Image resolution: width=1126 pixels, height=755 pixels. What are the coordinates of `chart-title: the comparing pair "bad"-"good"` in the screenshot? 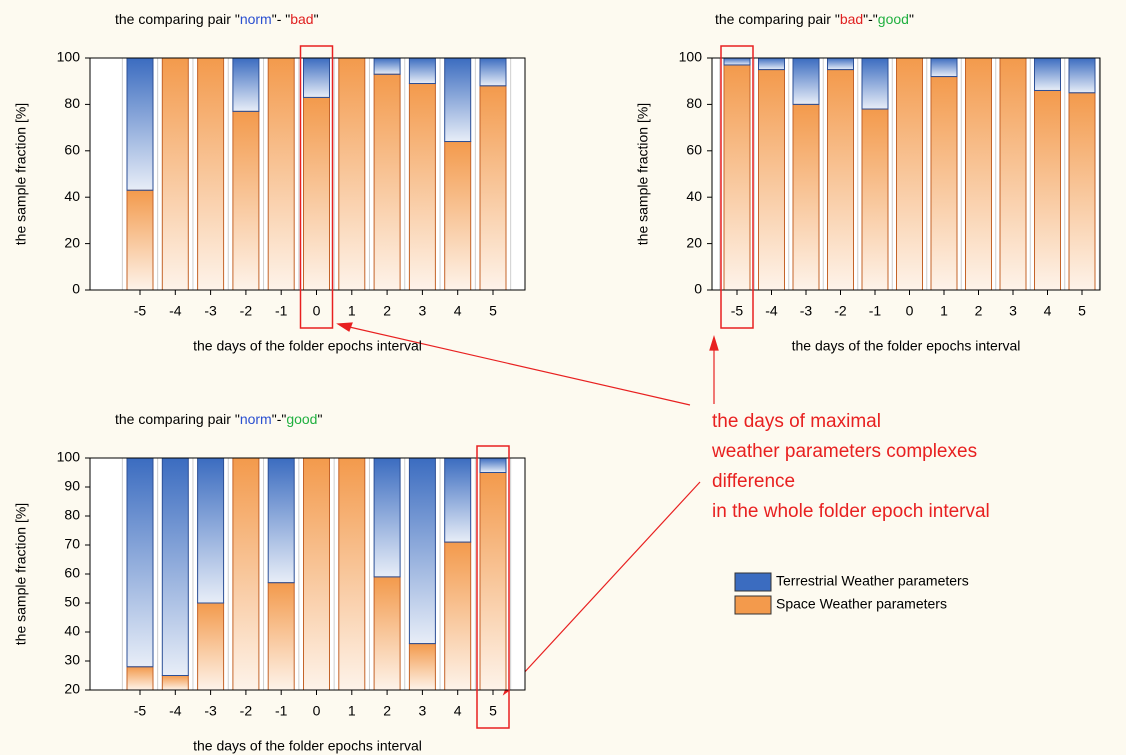 It's located at (814, 19).